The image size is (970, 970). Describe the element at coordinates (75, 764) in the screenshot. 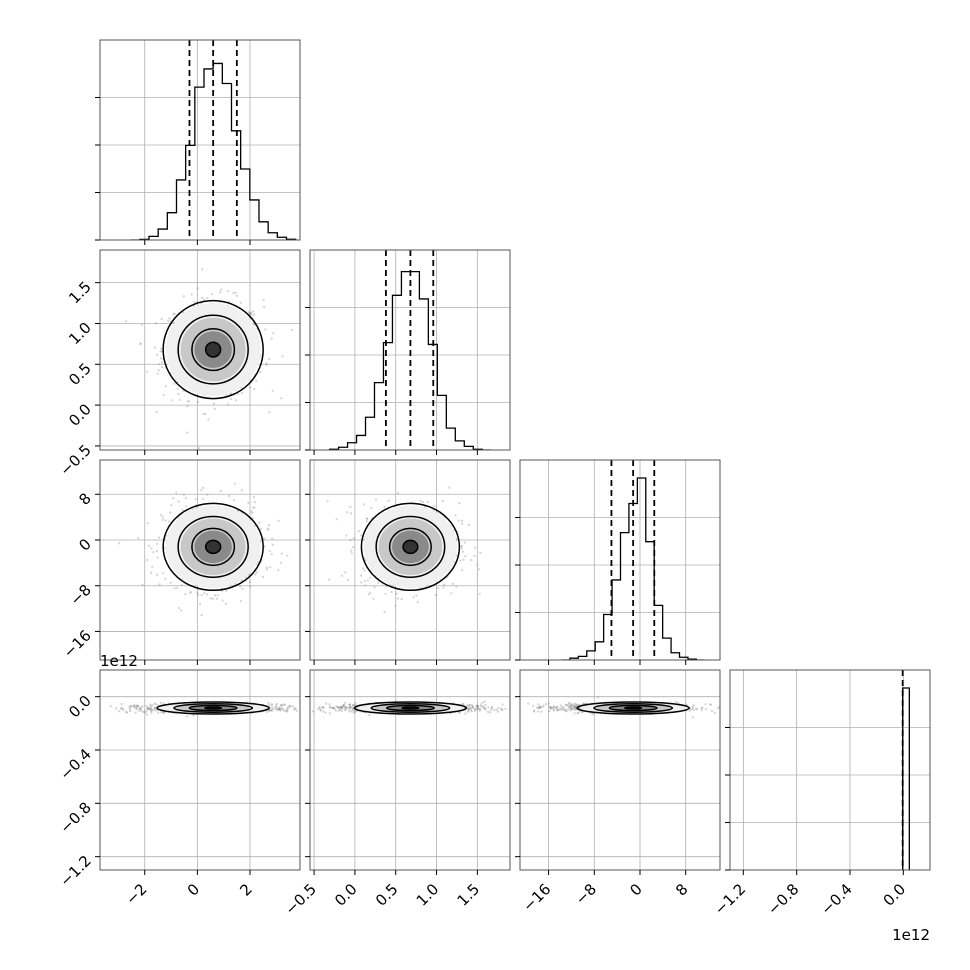

I see `y-tick-label: −0.4` at that location.